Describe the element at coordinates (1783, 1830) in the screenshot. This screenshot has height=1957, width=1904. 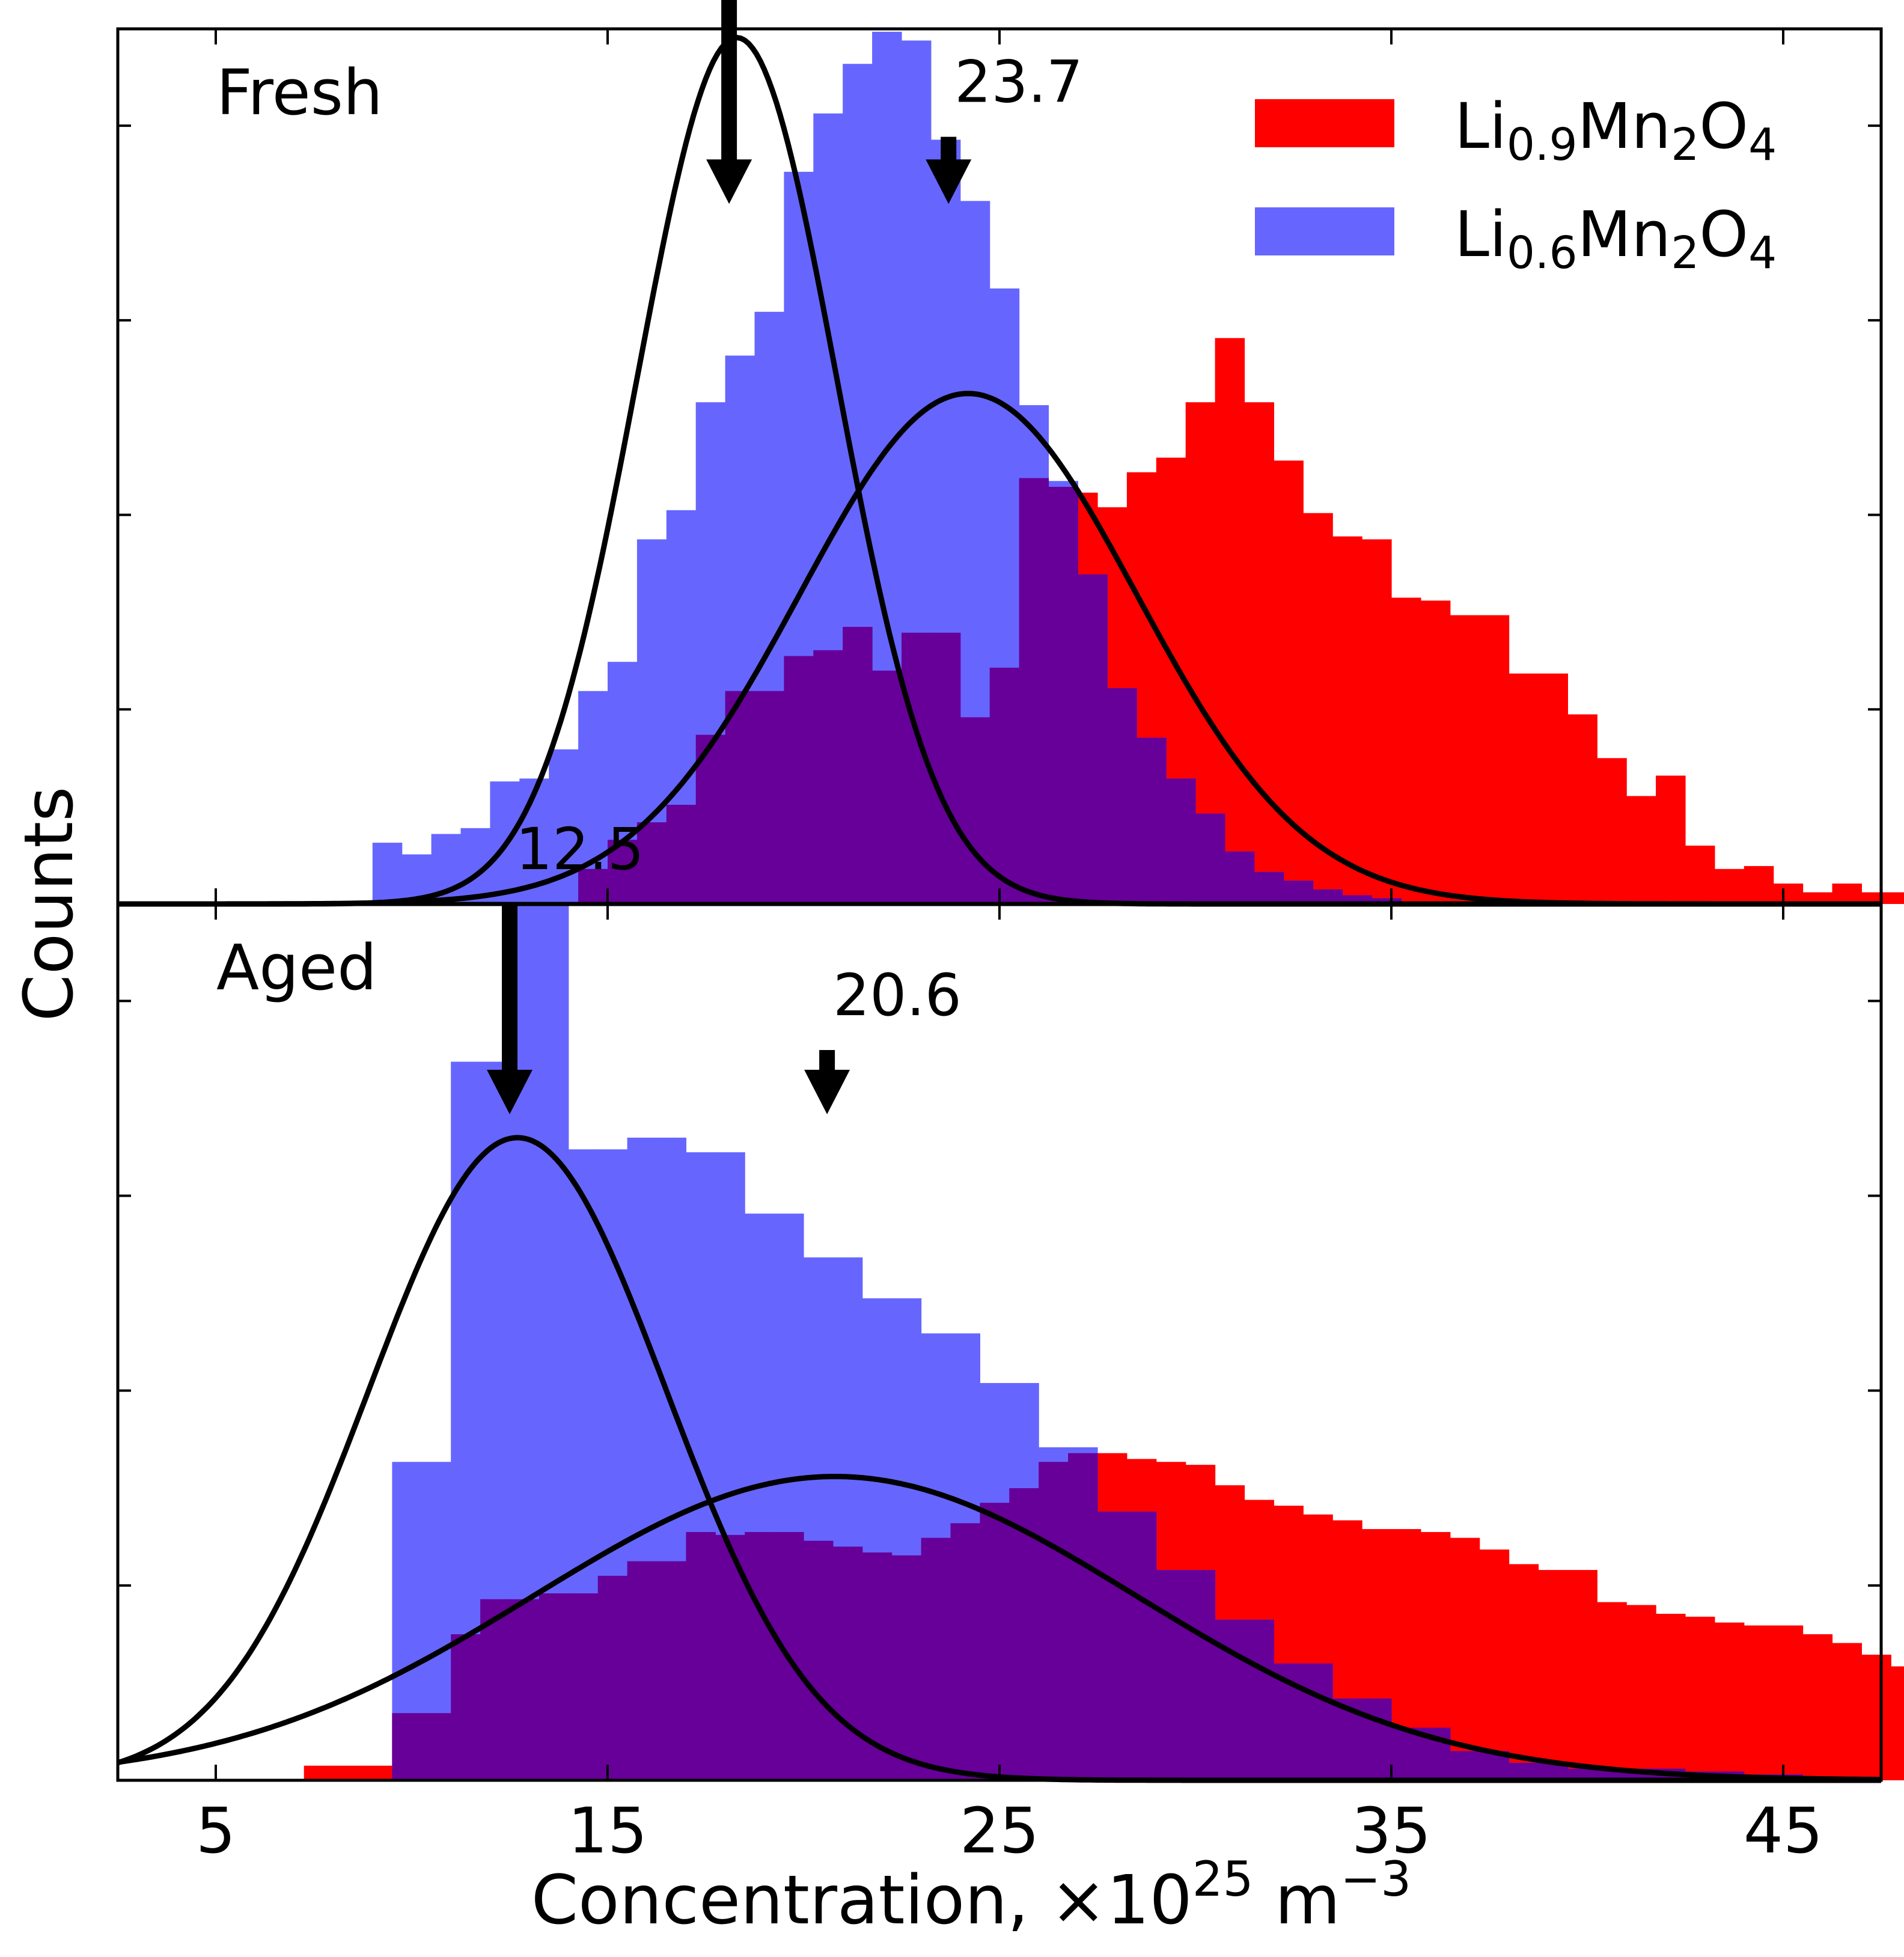
I see `x-tick-label-45: 45` at that location.